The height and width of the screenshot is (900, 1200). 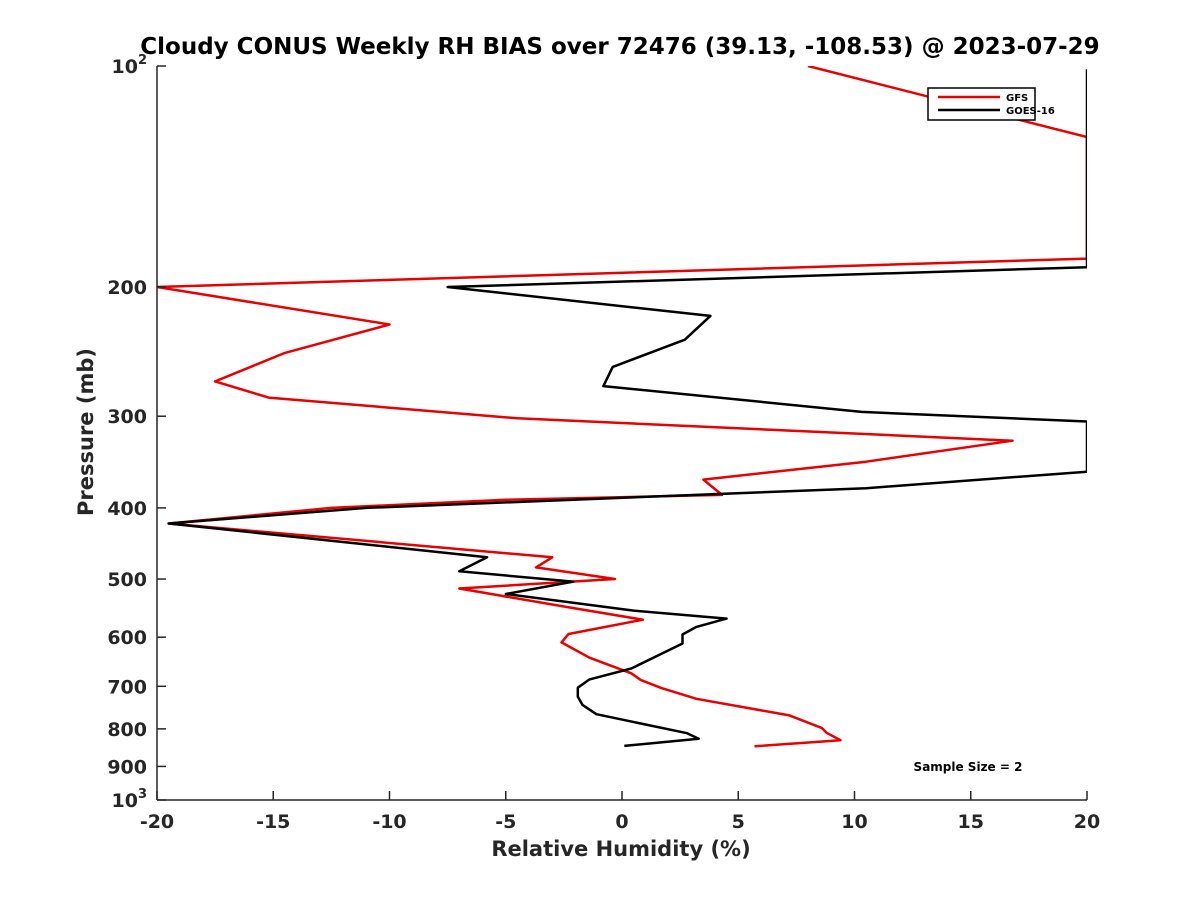 What do you see at coordinates (738, 822) in the screenshot?
I see `x-tick-label: 5` at bounding box center [738, 822].